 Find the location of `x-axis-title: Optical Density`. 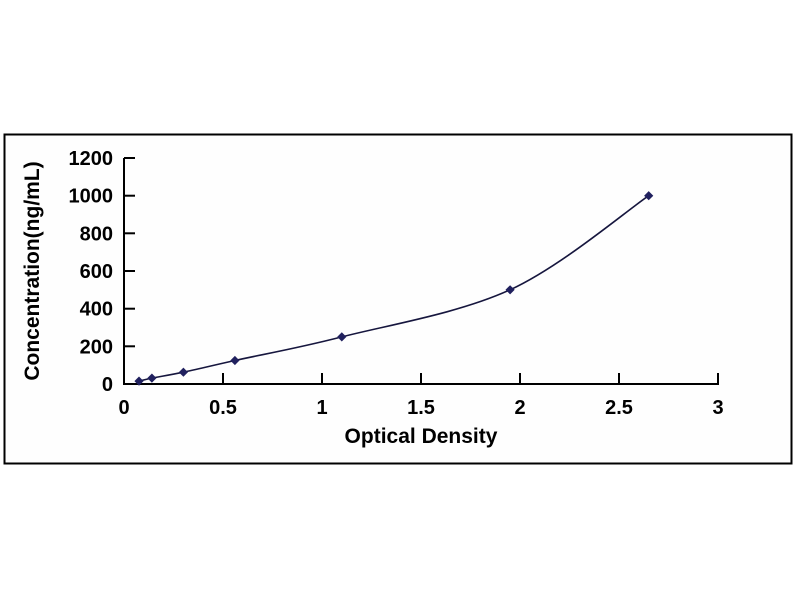

x-axis-title: Optical Density is located at coordinates (421, 436).